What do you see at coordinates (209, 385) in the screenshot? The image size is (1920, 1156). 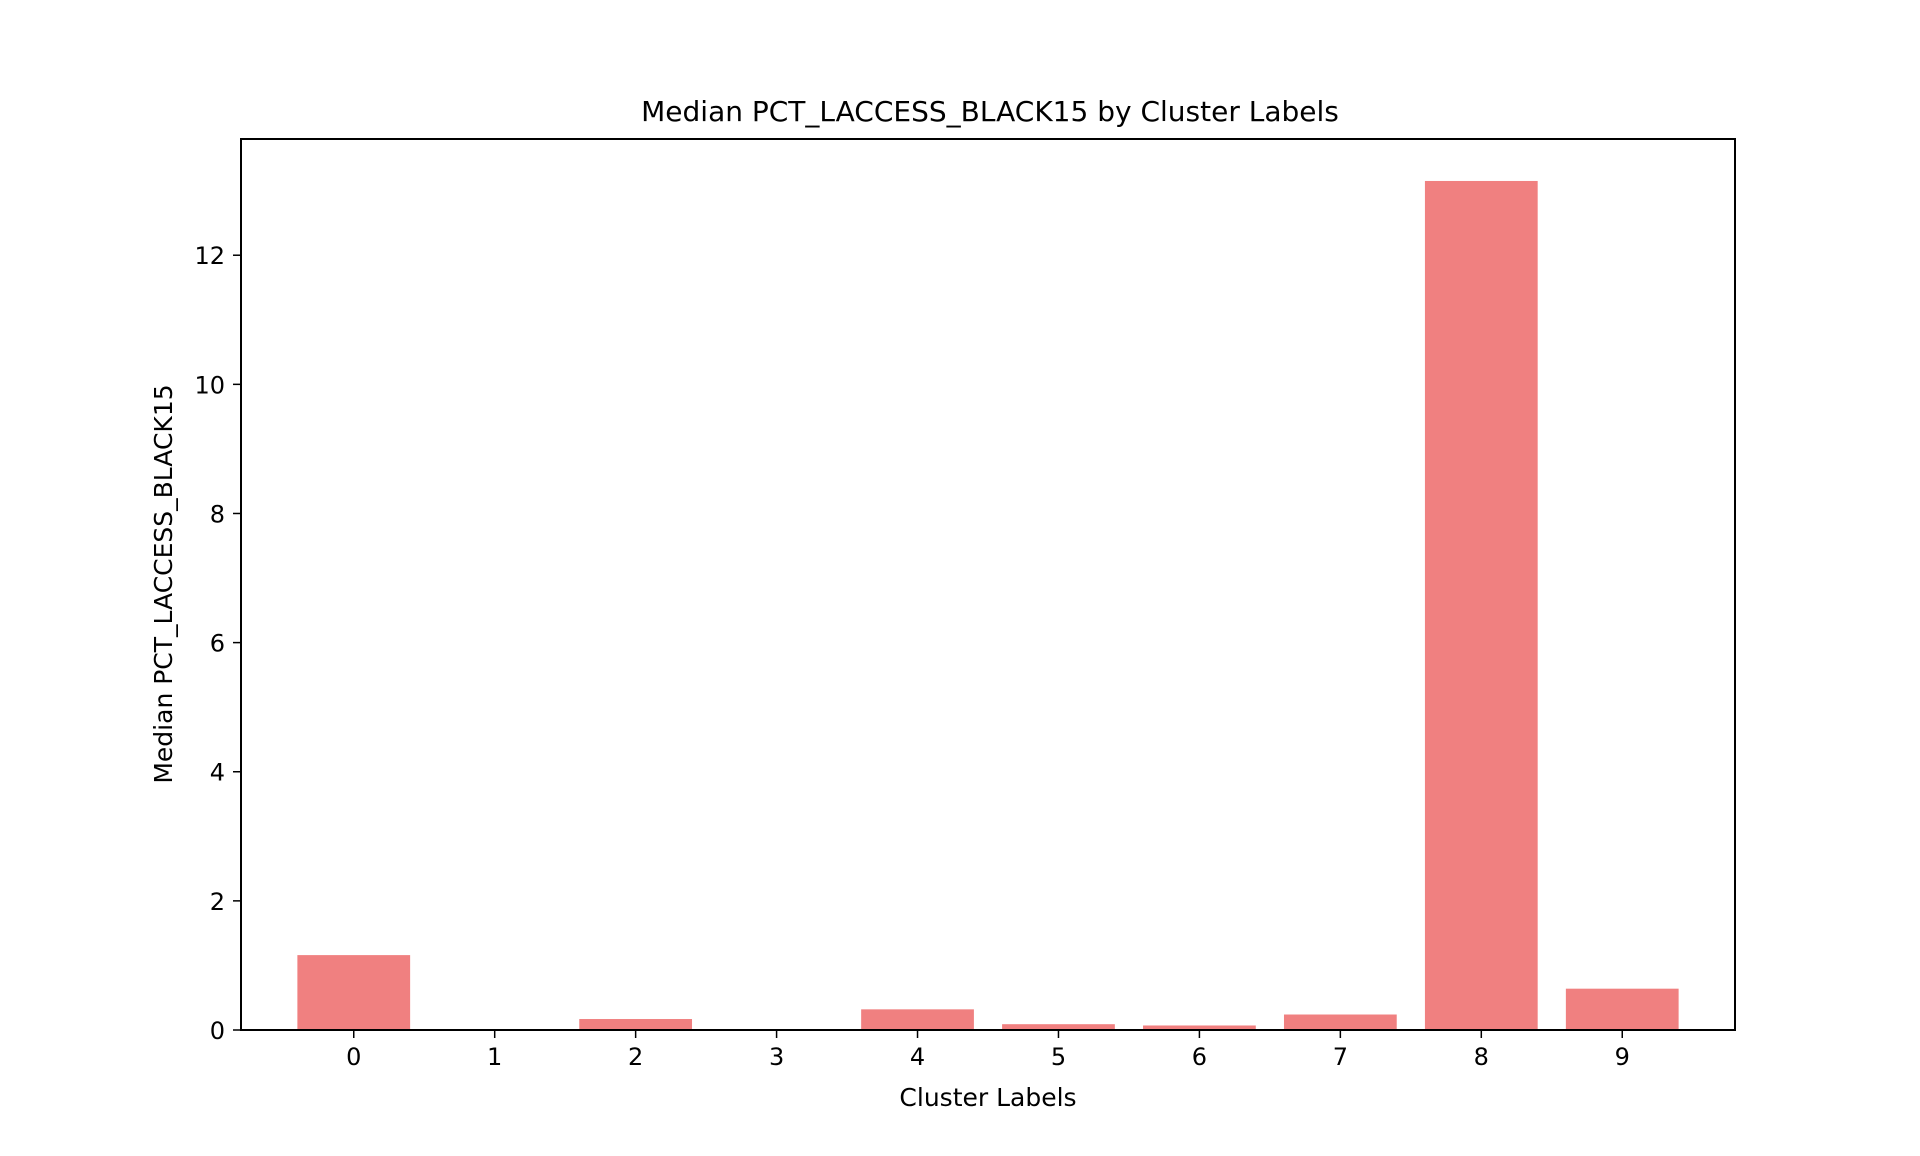 I see `y-tick-label: 10` at bounding box center [209, 385].